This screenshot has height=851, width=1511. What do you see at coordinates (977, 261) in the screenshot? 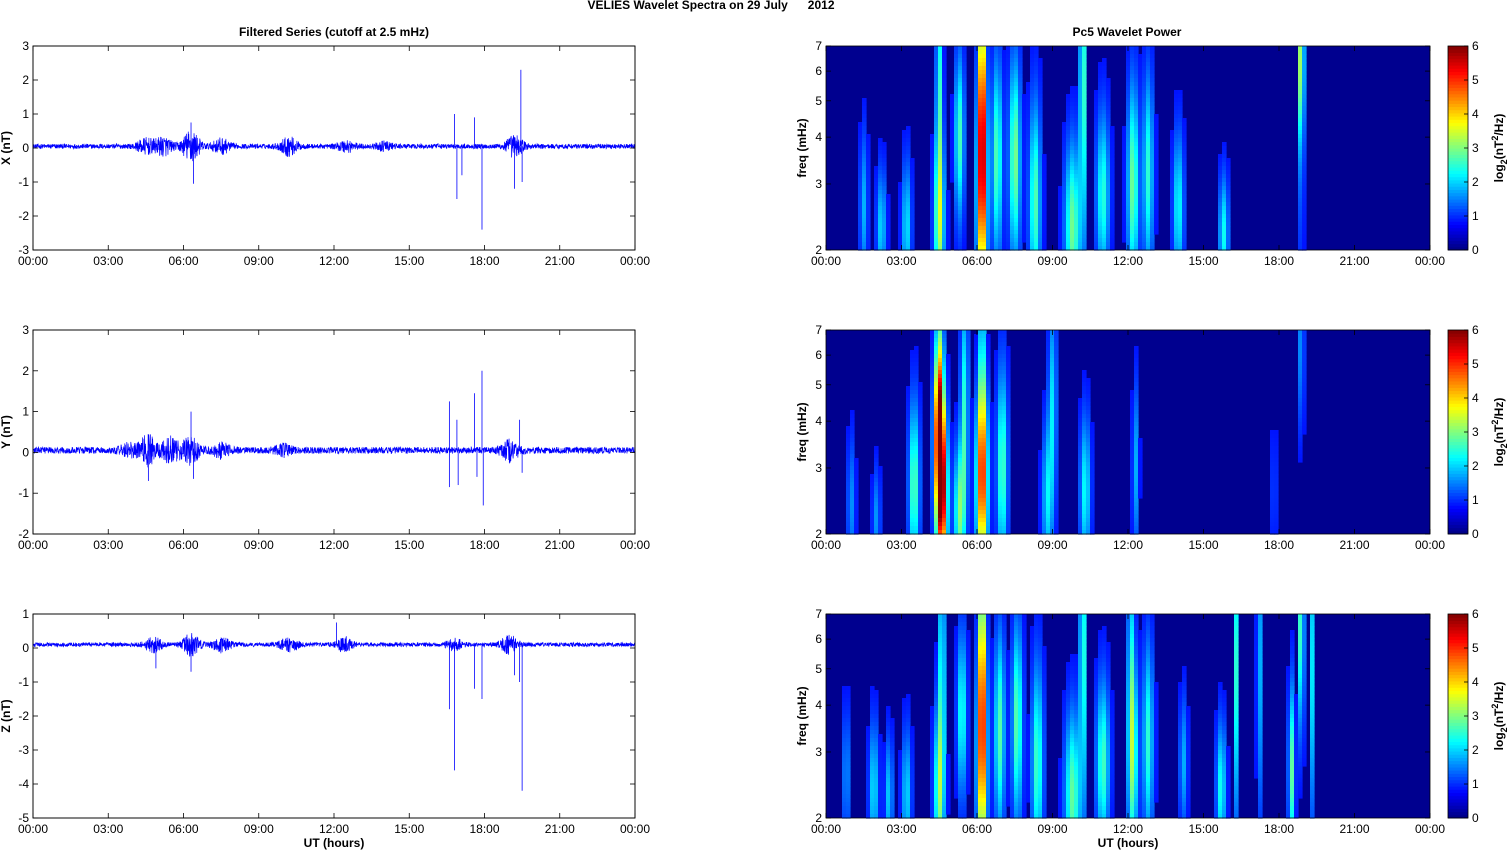
I see `xtick-label: 06:00` at bounding box center [977, 261].